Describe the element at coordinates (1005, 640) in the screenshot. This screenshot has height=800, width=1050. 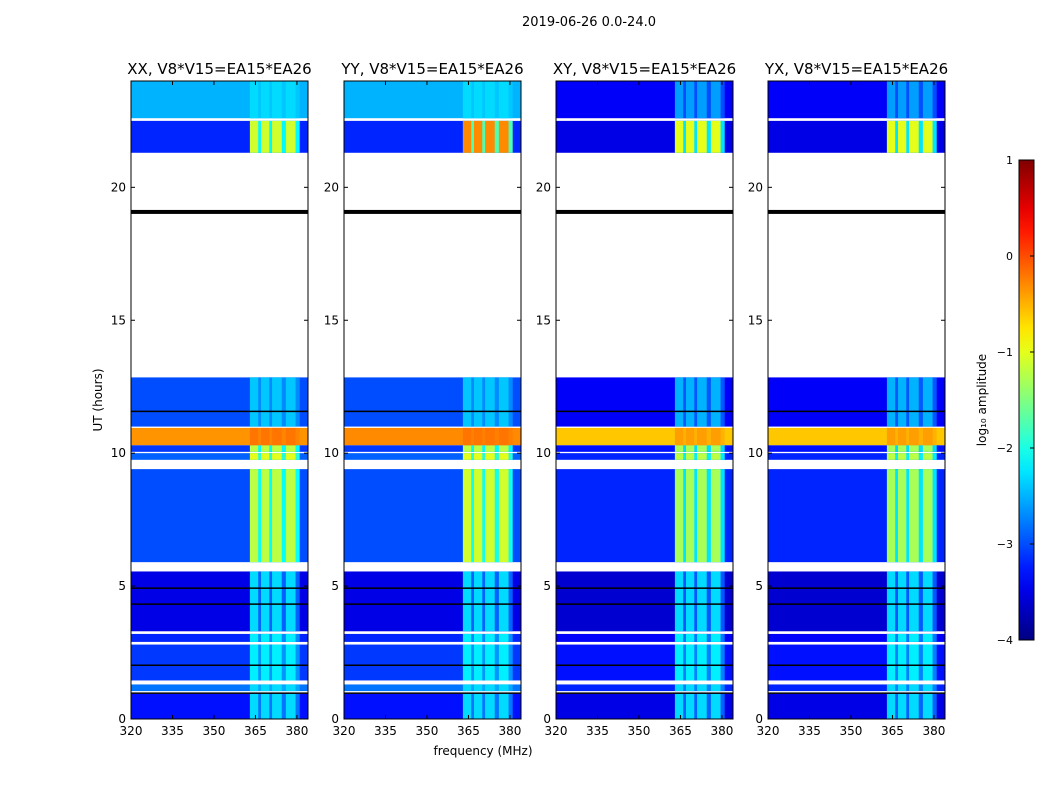
I see `colorbar-tick-label: −4` at that location.